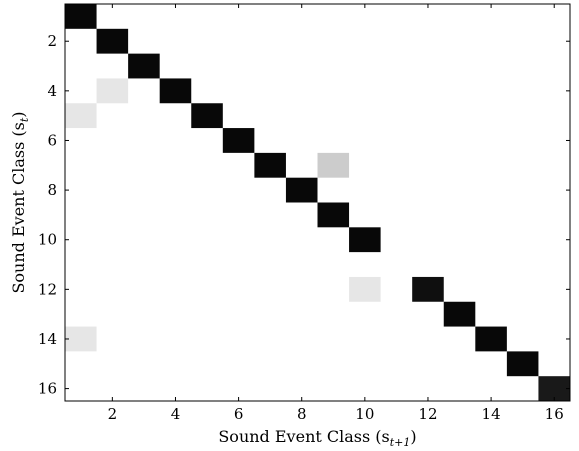  I want to click on y-tick-label-6: 6, so click(52, 140).